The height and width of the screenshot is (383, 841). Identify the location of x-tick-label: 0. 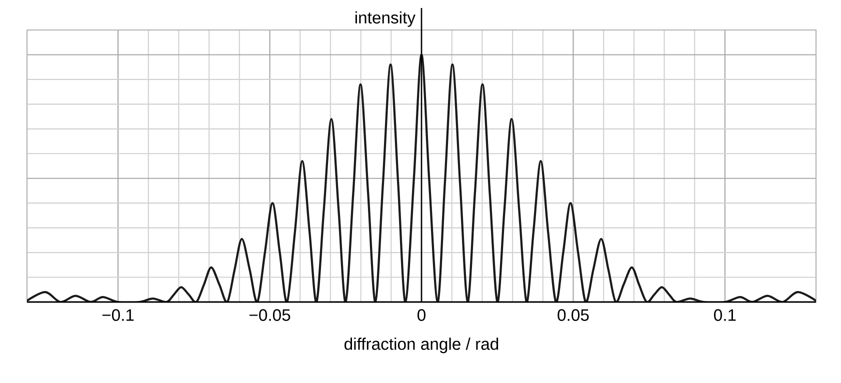
(422, 315).